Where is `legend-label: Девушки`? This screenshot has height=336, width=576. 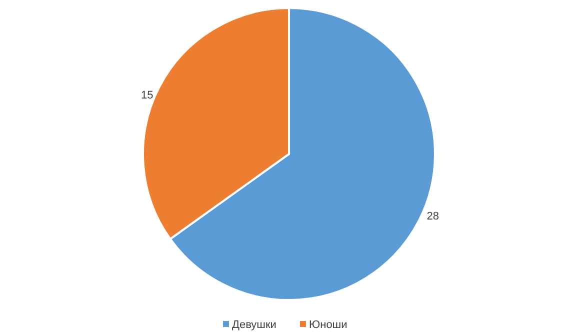
legend-label: Девушки is located at coordinates (254, 325).